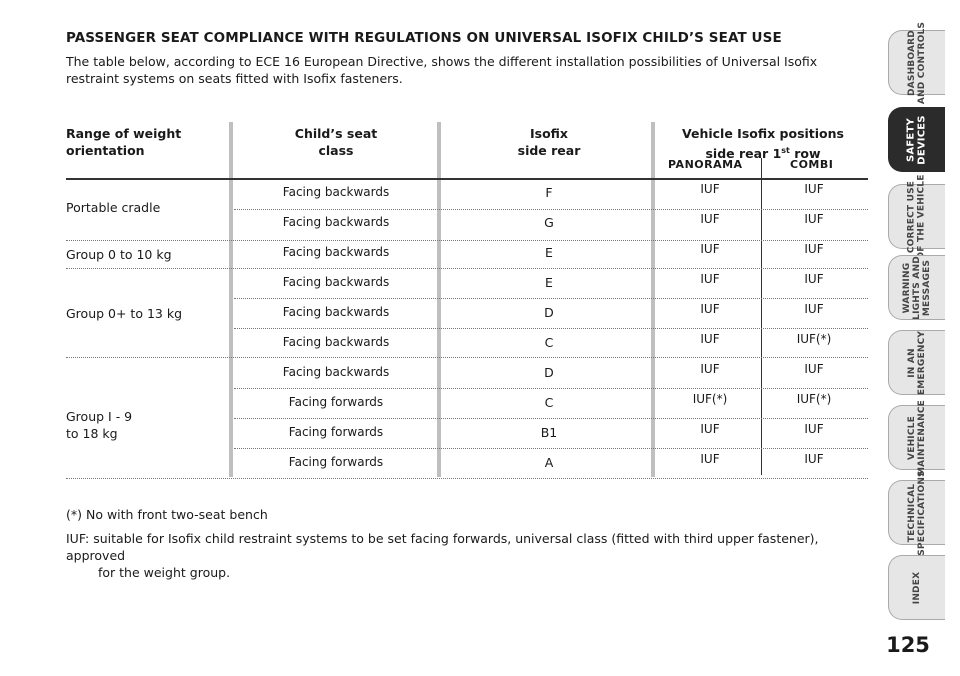 This screenshot has height=676, width=960. I want to click on group-label: Group 0 to 10 kg, so click(119, 254).